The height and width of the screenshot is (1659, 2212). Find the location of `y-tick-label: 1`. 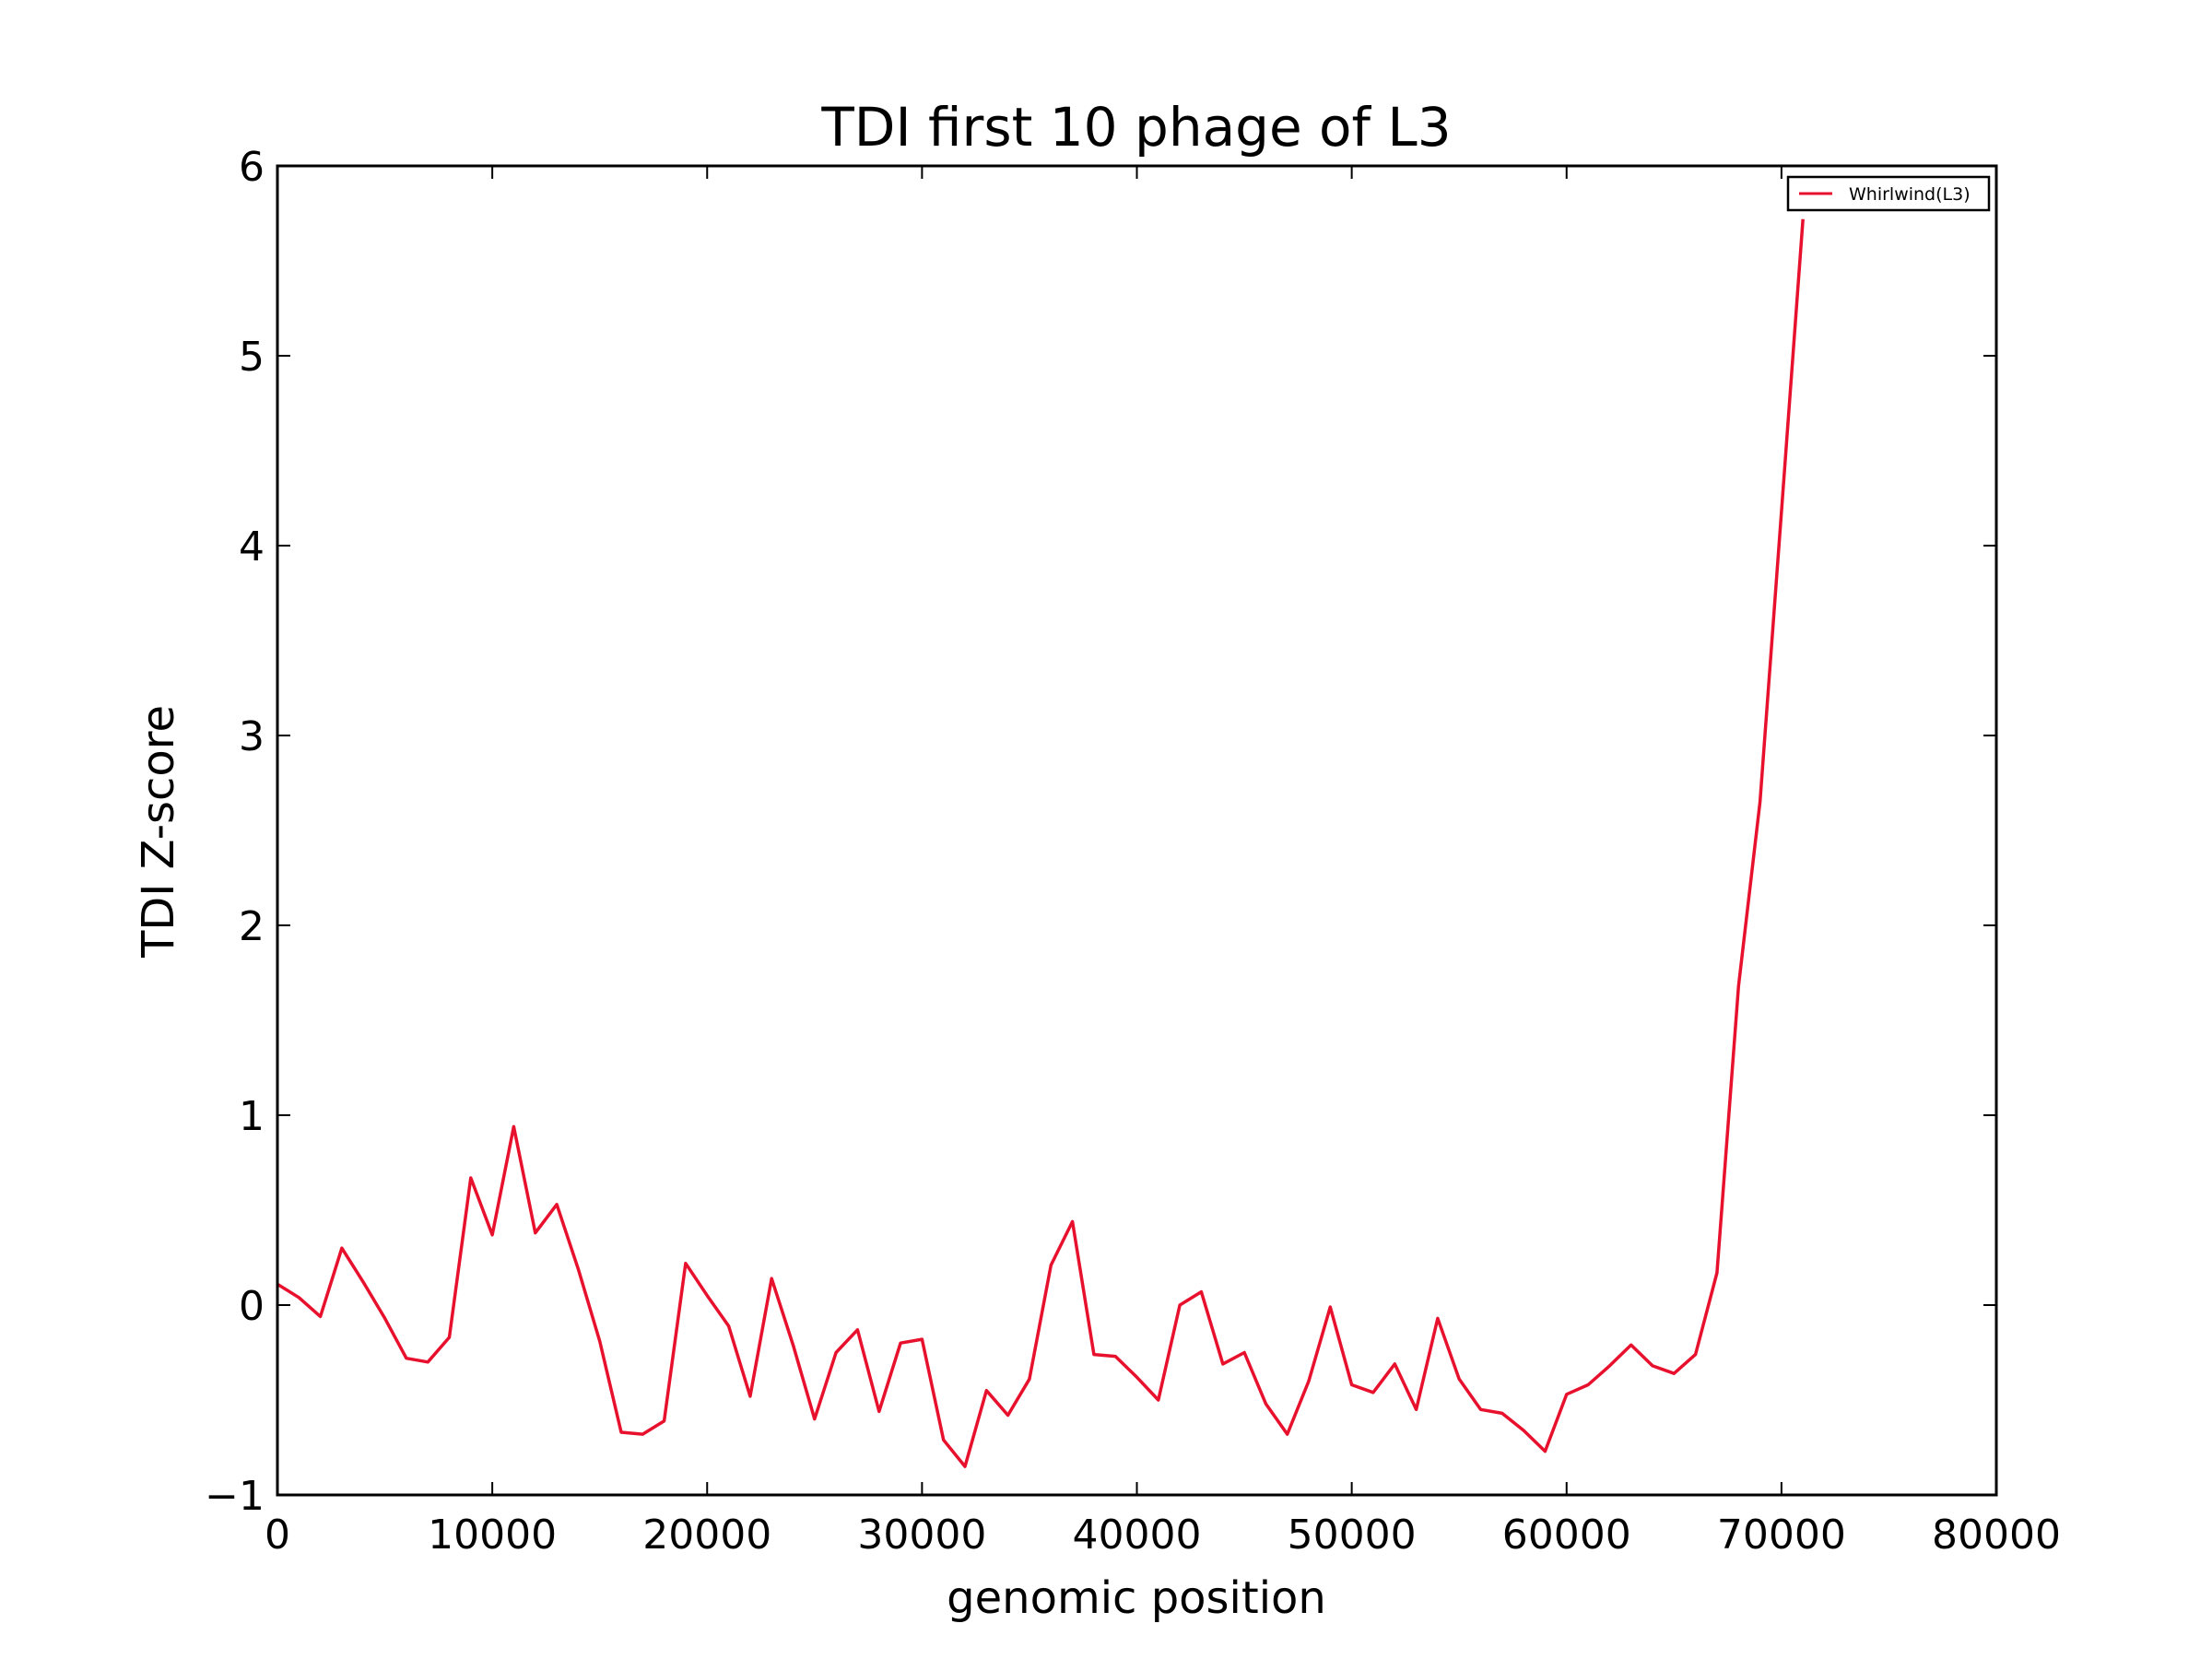

y-tick-label: 1 is located at coordinates (252, 1116).